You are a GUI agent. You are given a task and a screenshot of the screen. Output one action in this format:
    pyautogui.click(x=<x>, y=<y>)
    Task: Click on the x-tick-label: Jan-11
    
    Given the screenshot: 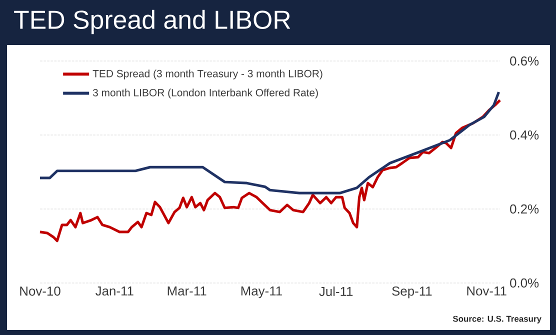 What is the action you would take?
    pyautogui.click(x=115, y=291)
    